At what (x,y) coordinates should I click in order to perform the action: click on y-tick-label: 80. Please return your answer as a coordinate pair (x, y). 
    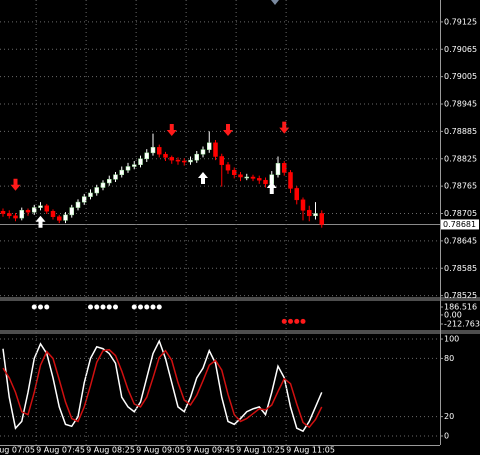
    Looking at the image, I should click on (449, 358).